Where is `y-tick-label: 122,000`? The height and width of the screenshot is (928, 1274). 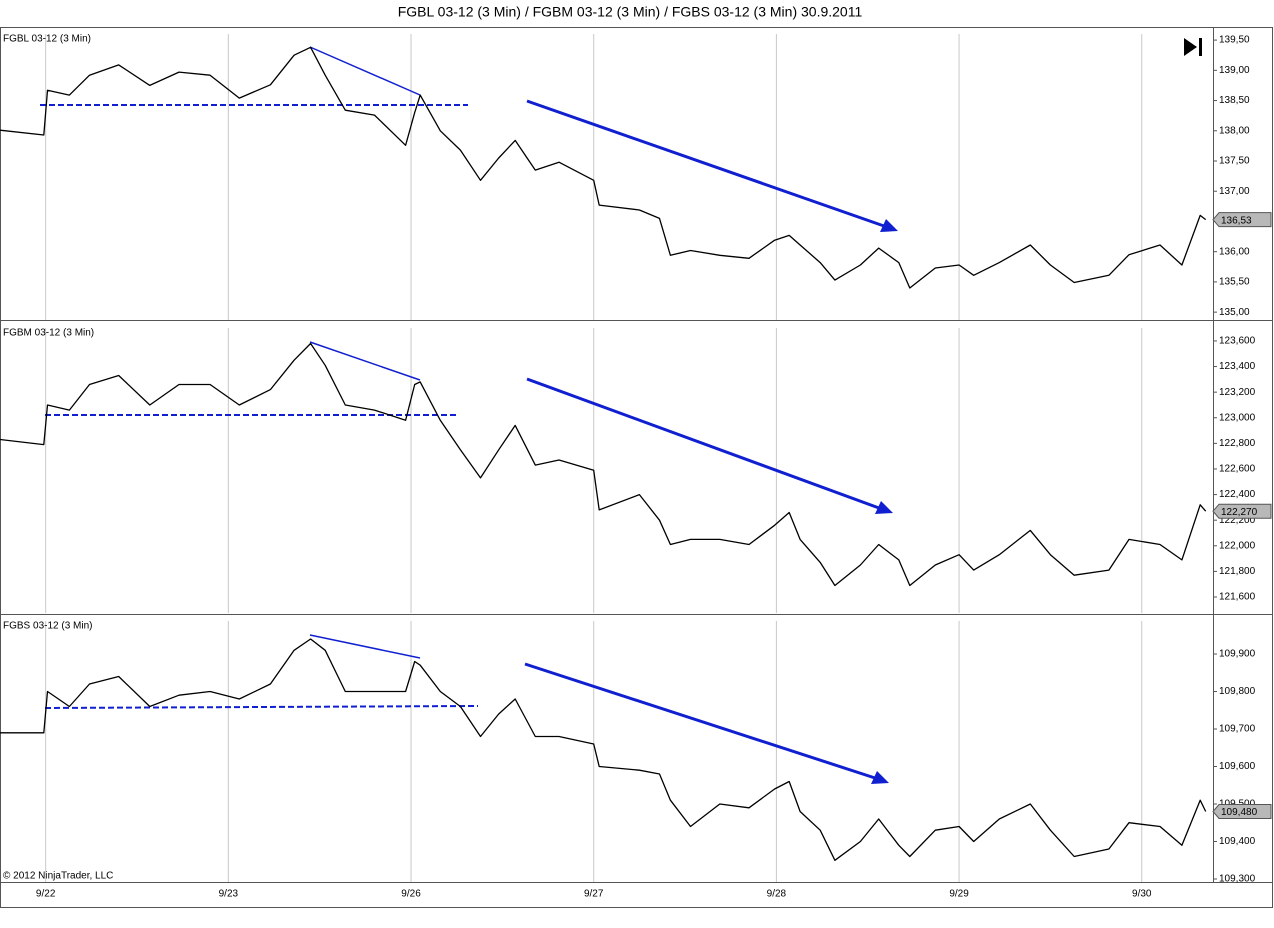
y-tick-label: 122,000 is located at coordinates (1237, 545).